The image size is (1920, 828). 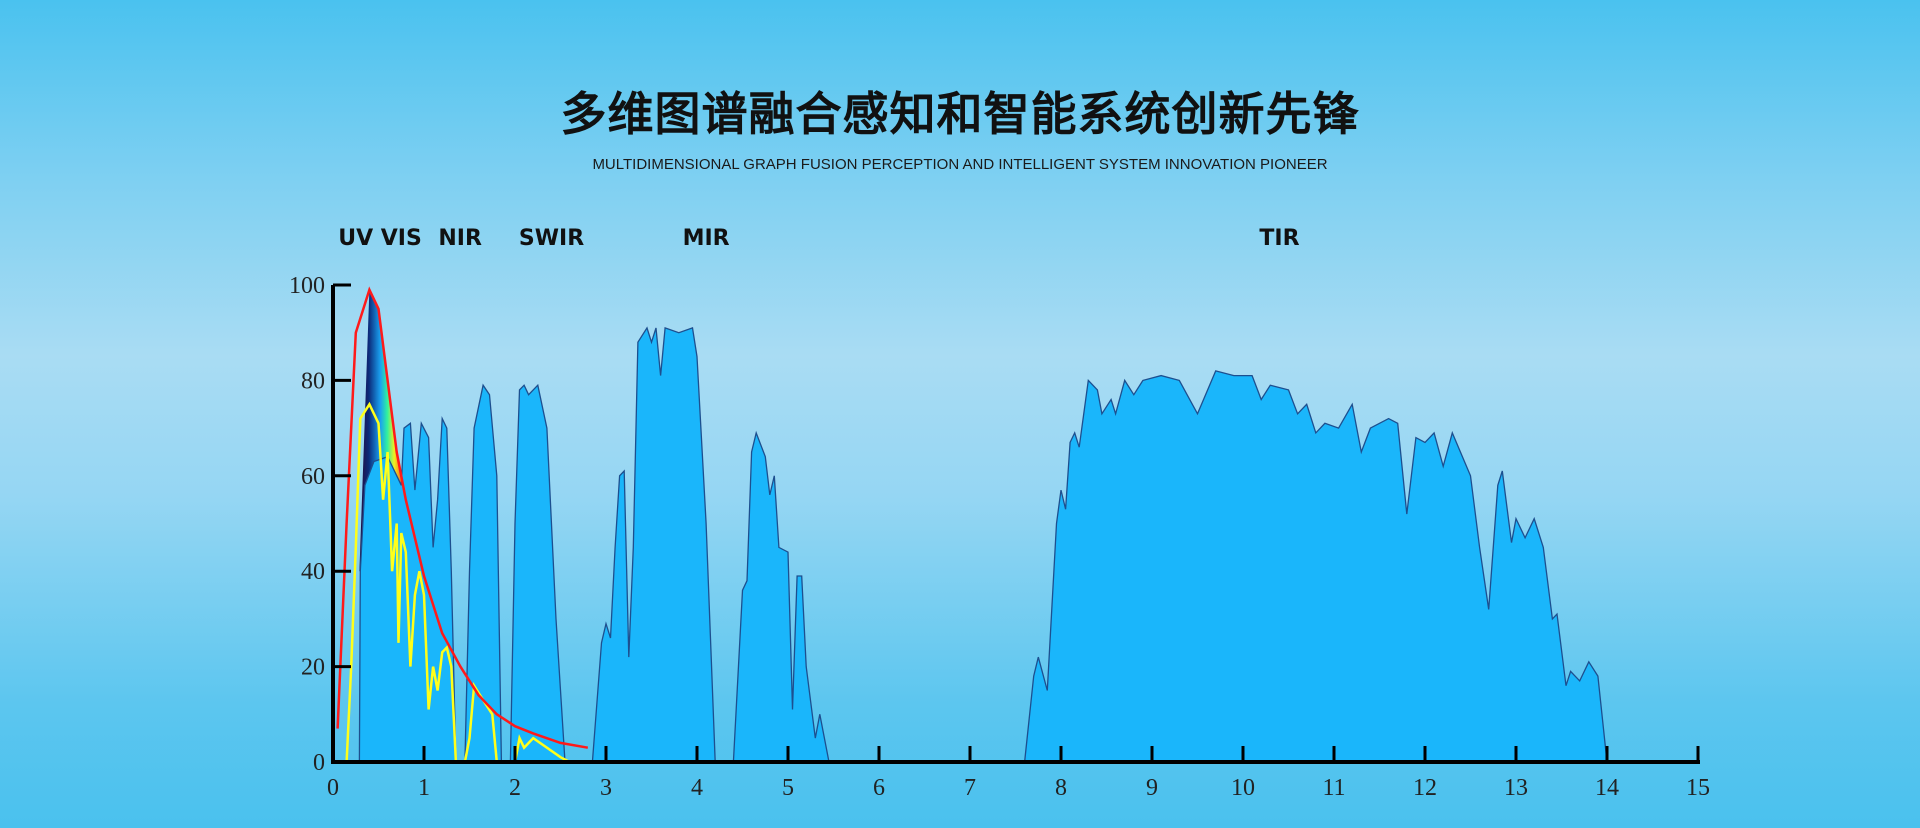 I want to click on band-label-mir: MIR, so click(x=706, y=238).